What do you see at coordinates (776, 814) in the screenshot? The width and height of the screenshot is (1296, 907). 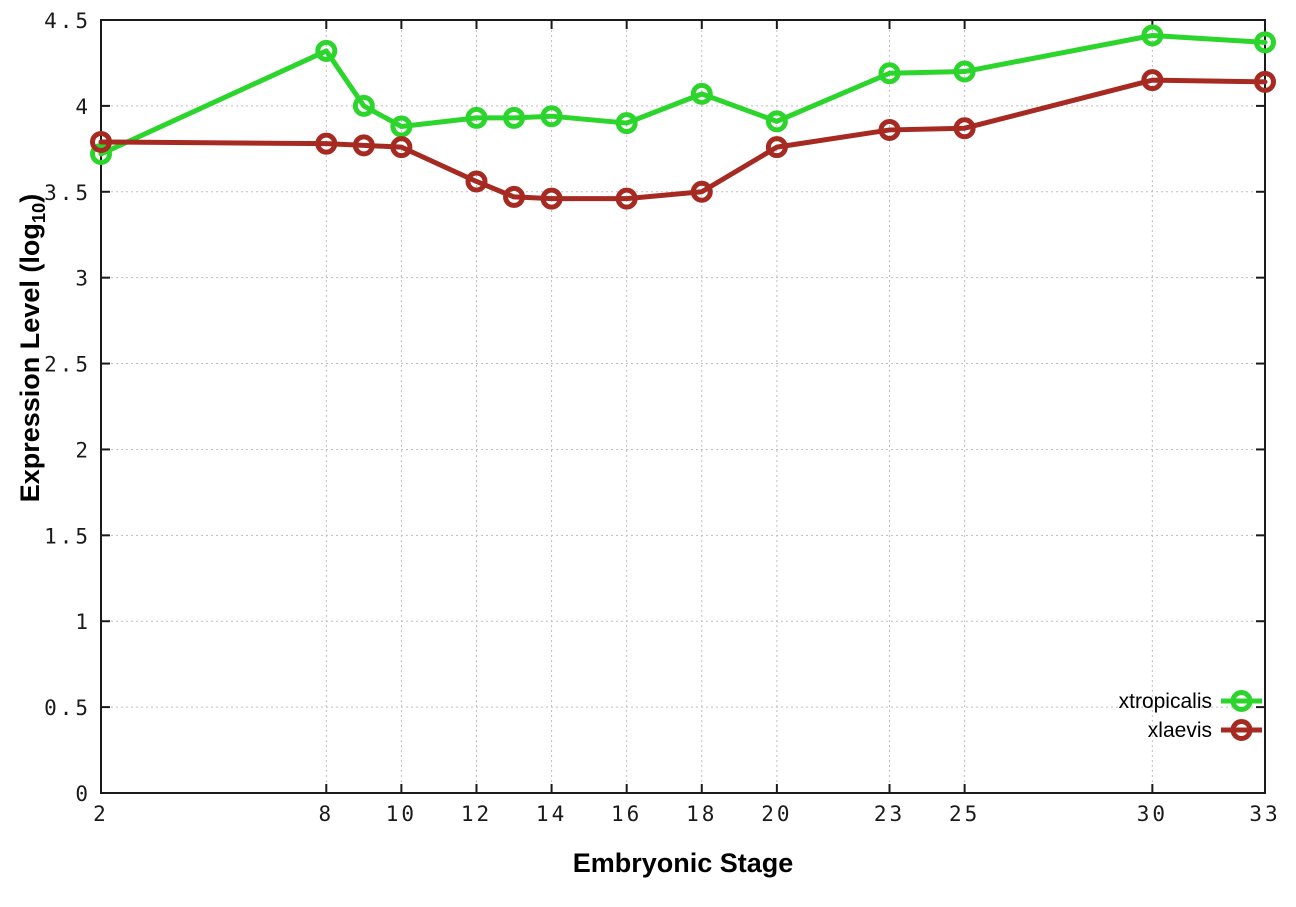 I see `x-tick-label: 20` at bounding box center [776, 814].